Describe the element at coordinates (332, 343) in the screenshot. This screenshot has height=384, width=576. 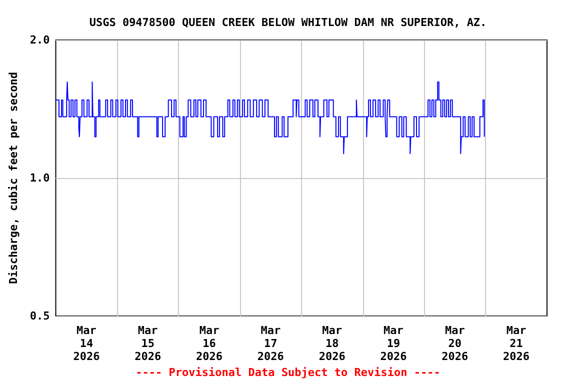
I see `x-tick-label: Mar 18 2026` at that location.